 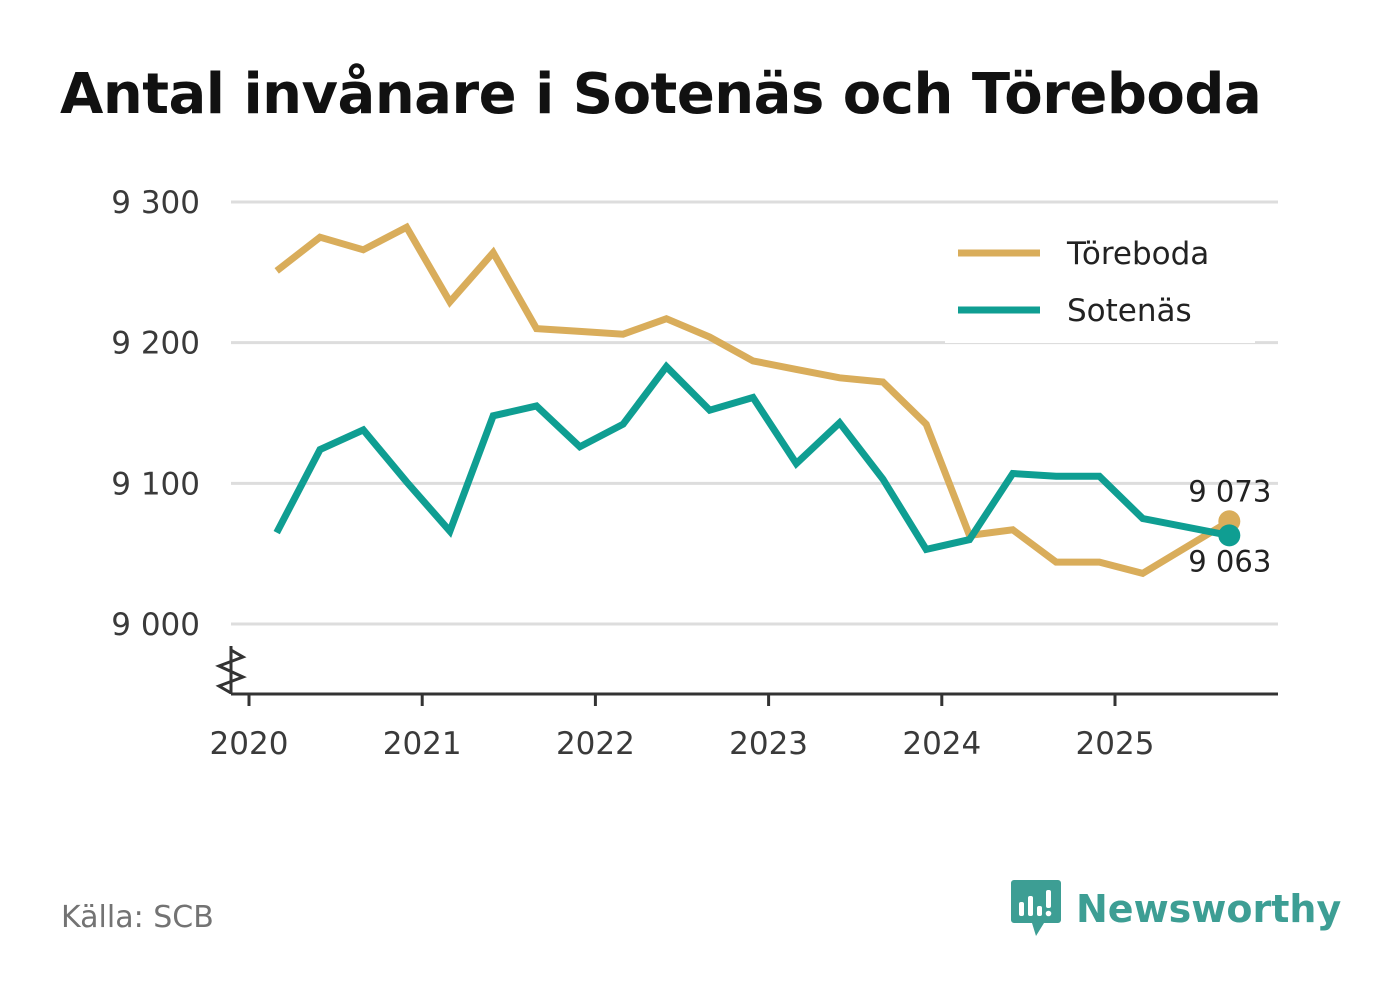 I want to click on legend: Töreboda Sotenäs, so click(x=1100, y=284).